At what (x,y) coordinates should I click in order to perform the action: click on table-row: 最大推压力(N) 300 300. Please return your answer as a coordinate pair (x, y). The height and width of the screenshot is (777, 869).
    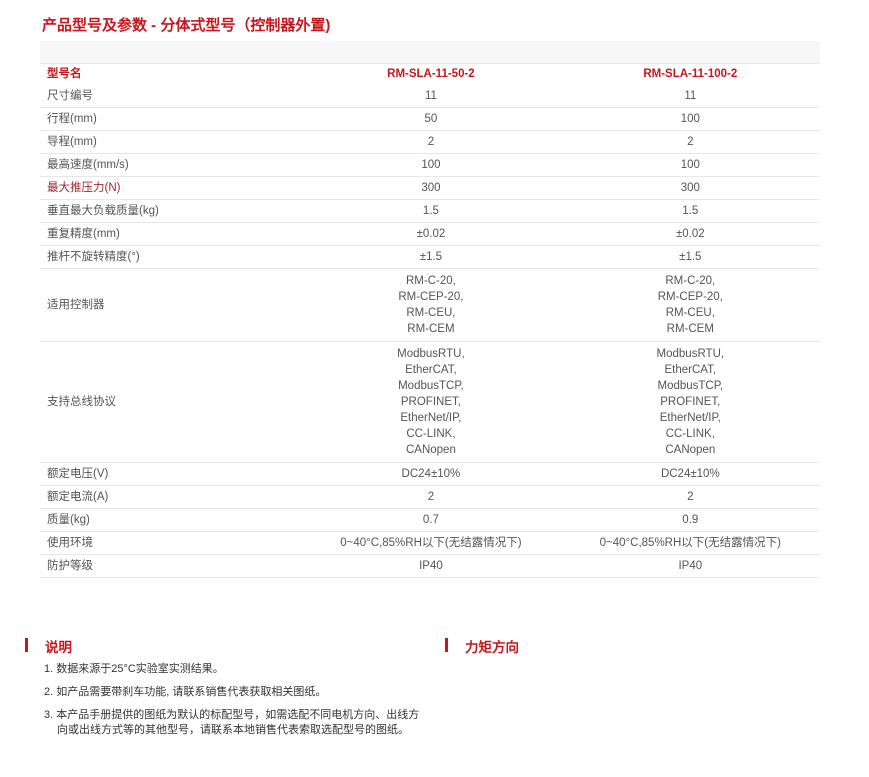
    Looking at the image, I should click on (430, 188).